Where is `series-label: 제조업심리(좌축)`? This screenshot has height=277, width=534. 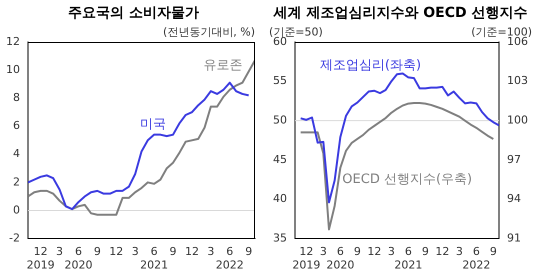 series-label: 제조업심리(좌축) is located at coordinates (371, 65).